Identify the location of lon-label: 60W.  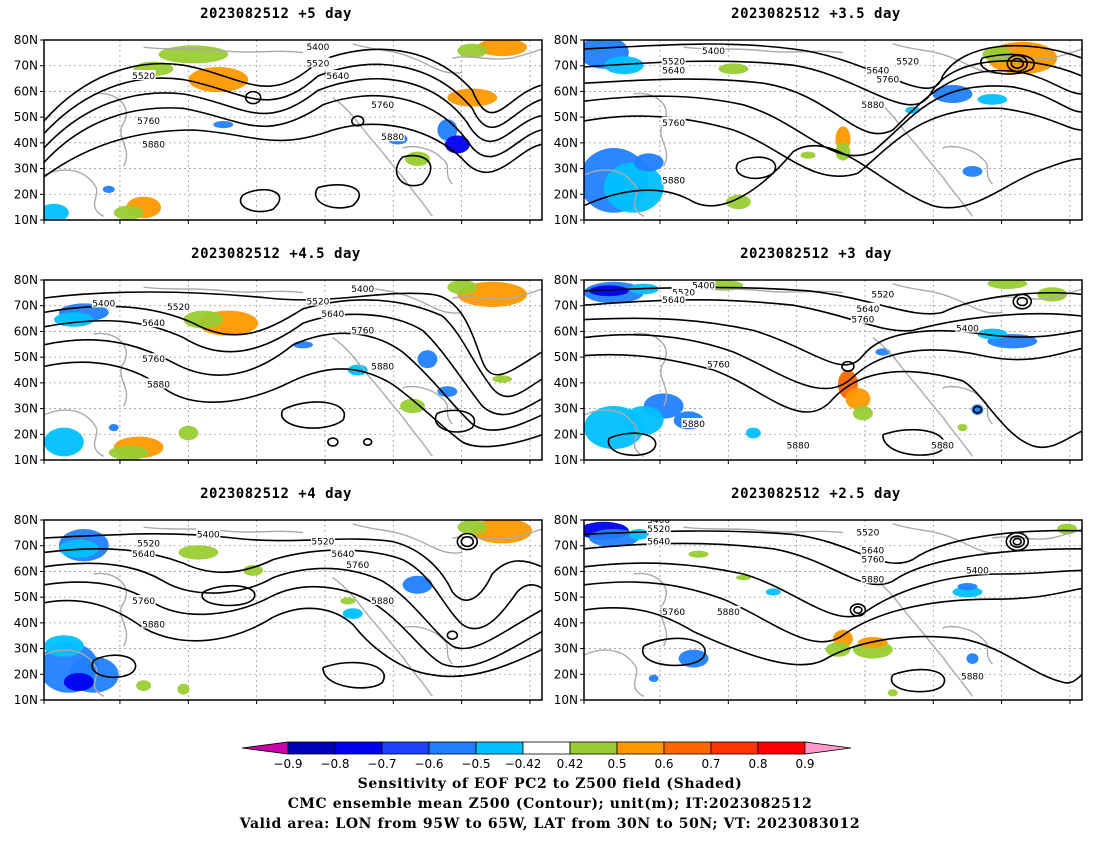
(1069, 465).